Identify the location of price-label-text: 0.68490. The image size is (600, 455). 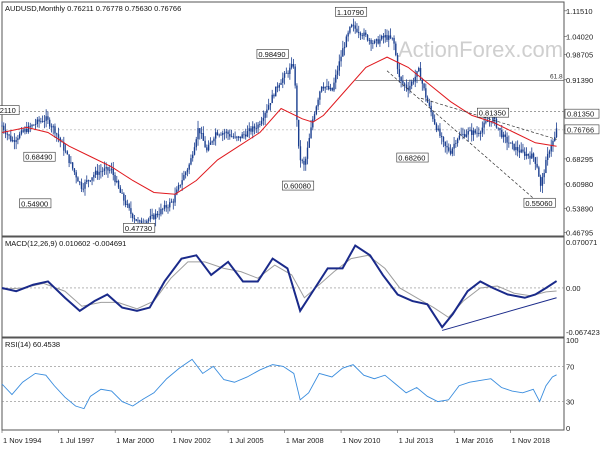
(38, 157).